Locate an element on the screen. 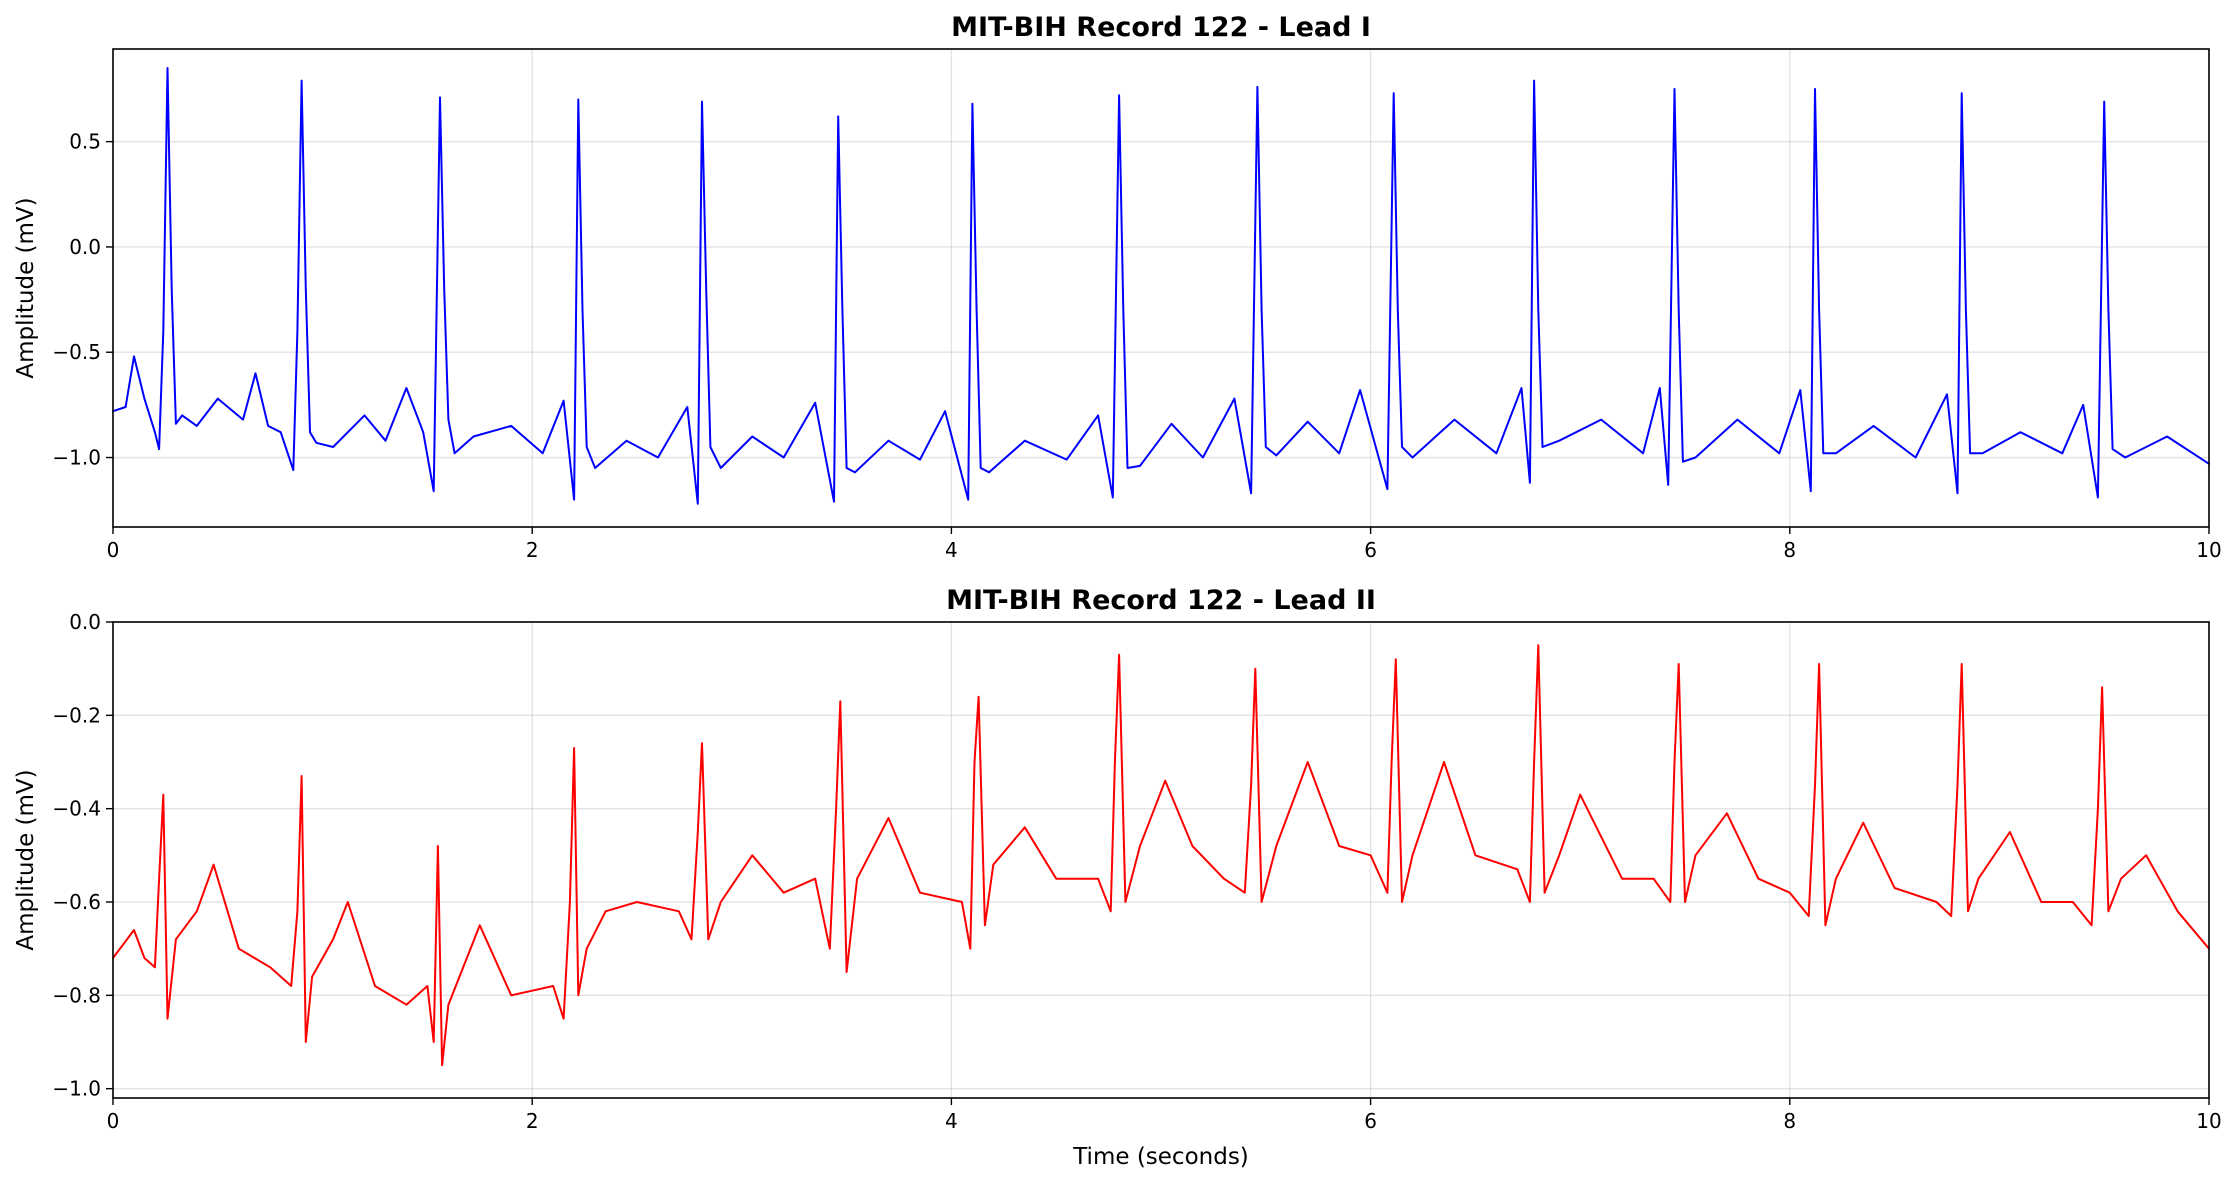 The height and width of the screenshot is (1180, 2232). lead-ii-x-axis-label: Time (seconds) is located at coordinates (1160, 1157).